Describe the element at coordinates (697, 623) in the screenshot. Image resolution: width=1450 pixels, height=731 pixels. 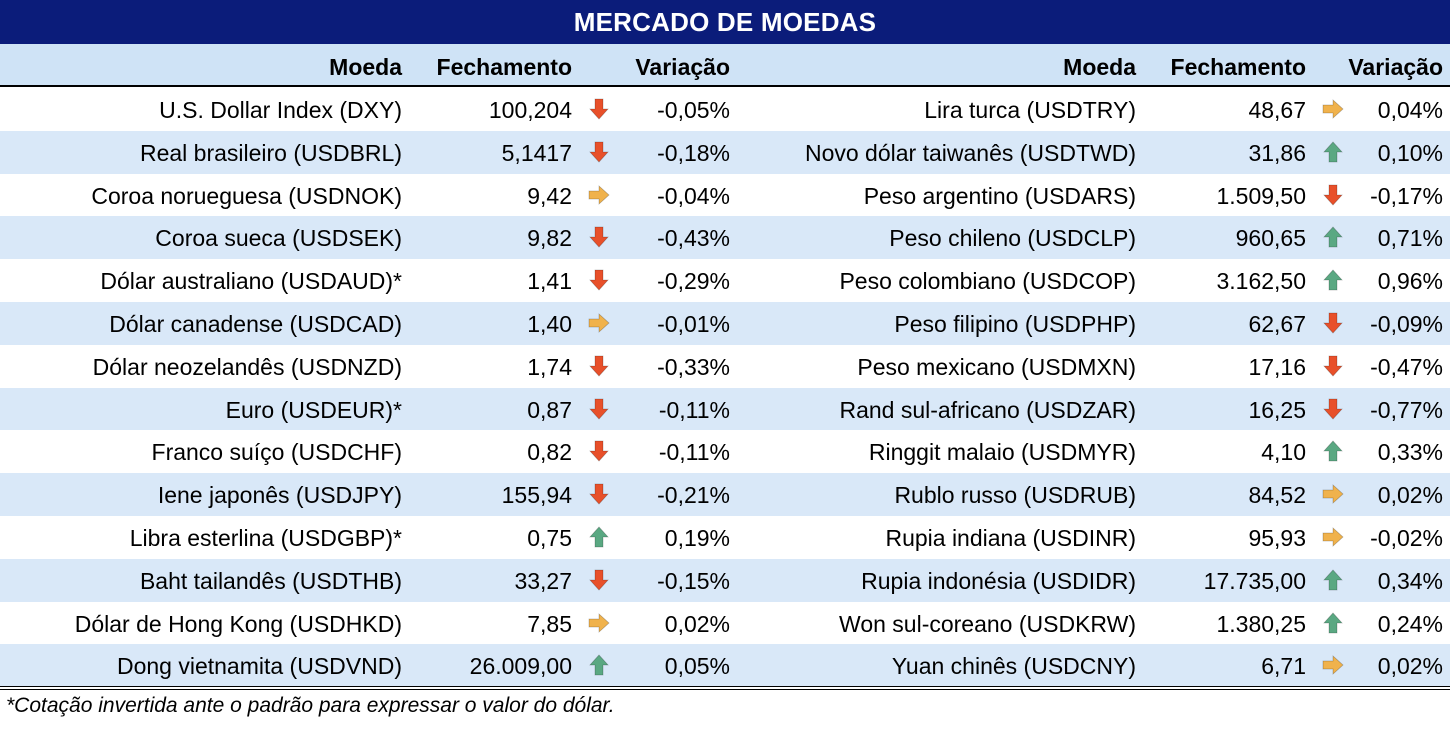
I see `change-value-left: 0,02%` at that location.